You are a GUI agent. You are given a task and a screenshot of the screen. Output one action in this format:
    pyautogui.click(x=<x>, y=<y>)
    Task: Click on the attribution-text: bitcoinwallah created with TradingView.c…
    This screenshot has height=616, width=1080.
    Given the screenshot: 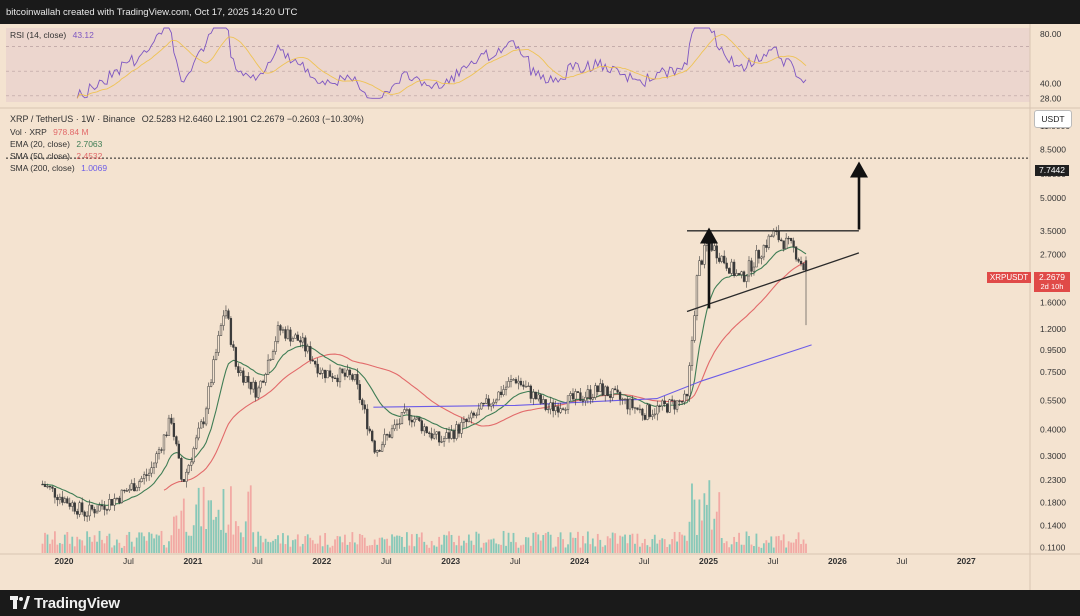 What is the action you would take?
    pyautogui.click(x=152, y=12)
    